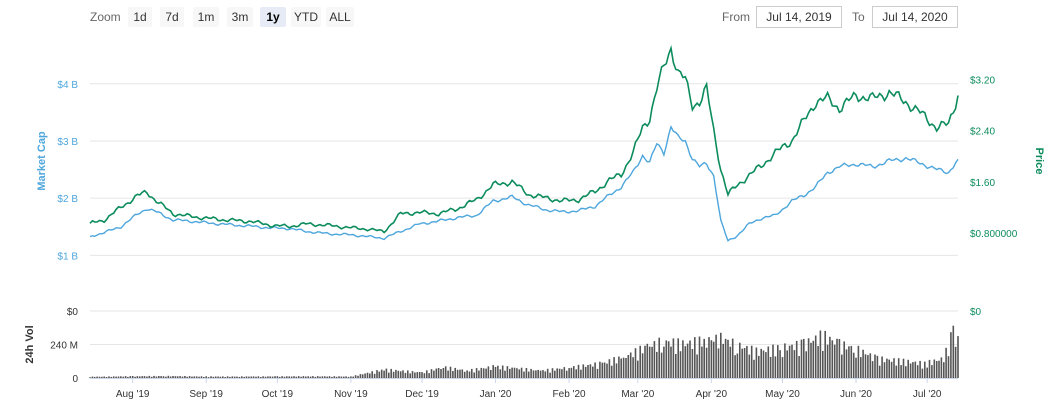  What do you see at coordinates (30, 344) in the screenshot?
I see `volume-axis-label: 24h Vol` at bounding box center [30, 344].